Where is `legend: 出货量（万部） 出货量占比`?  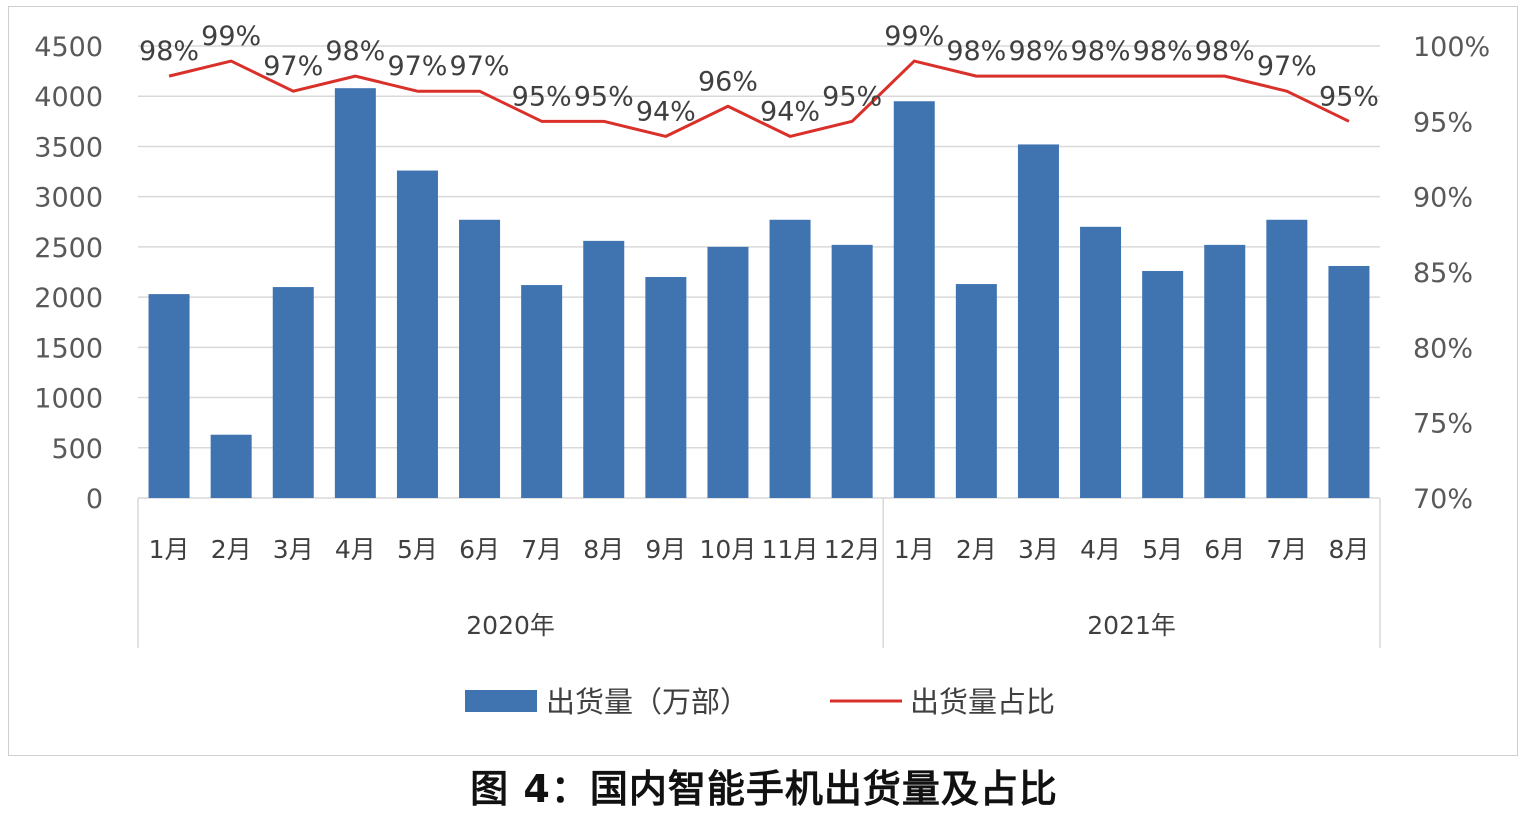
legend: 出货量（万部） 出货量占比 is located at coordinates (760, 702).